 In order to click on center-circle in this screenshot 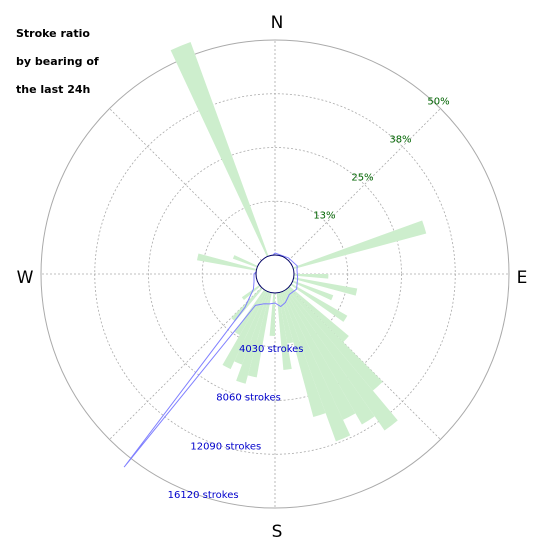, I will do `click(275, 274)`.